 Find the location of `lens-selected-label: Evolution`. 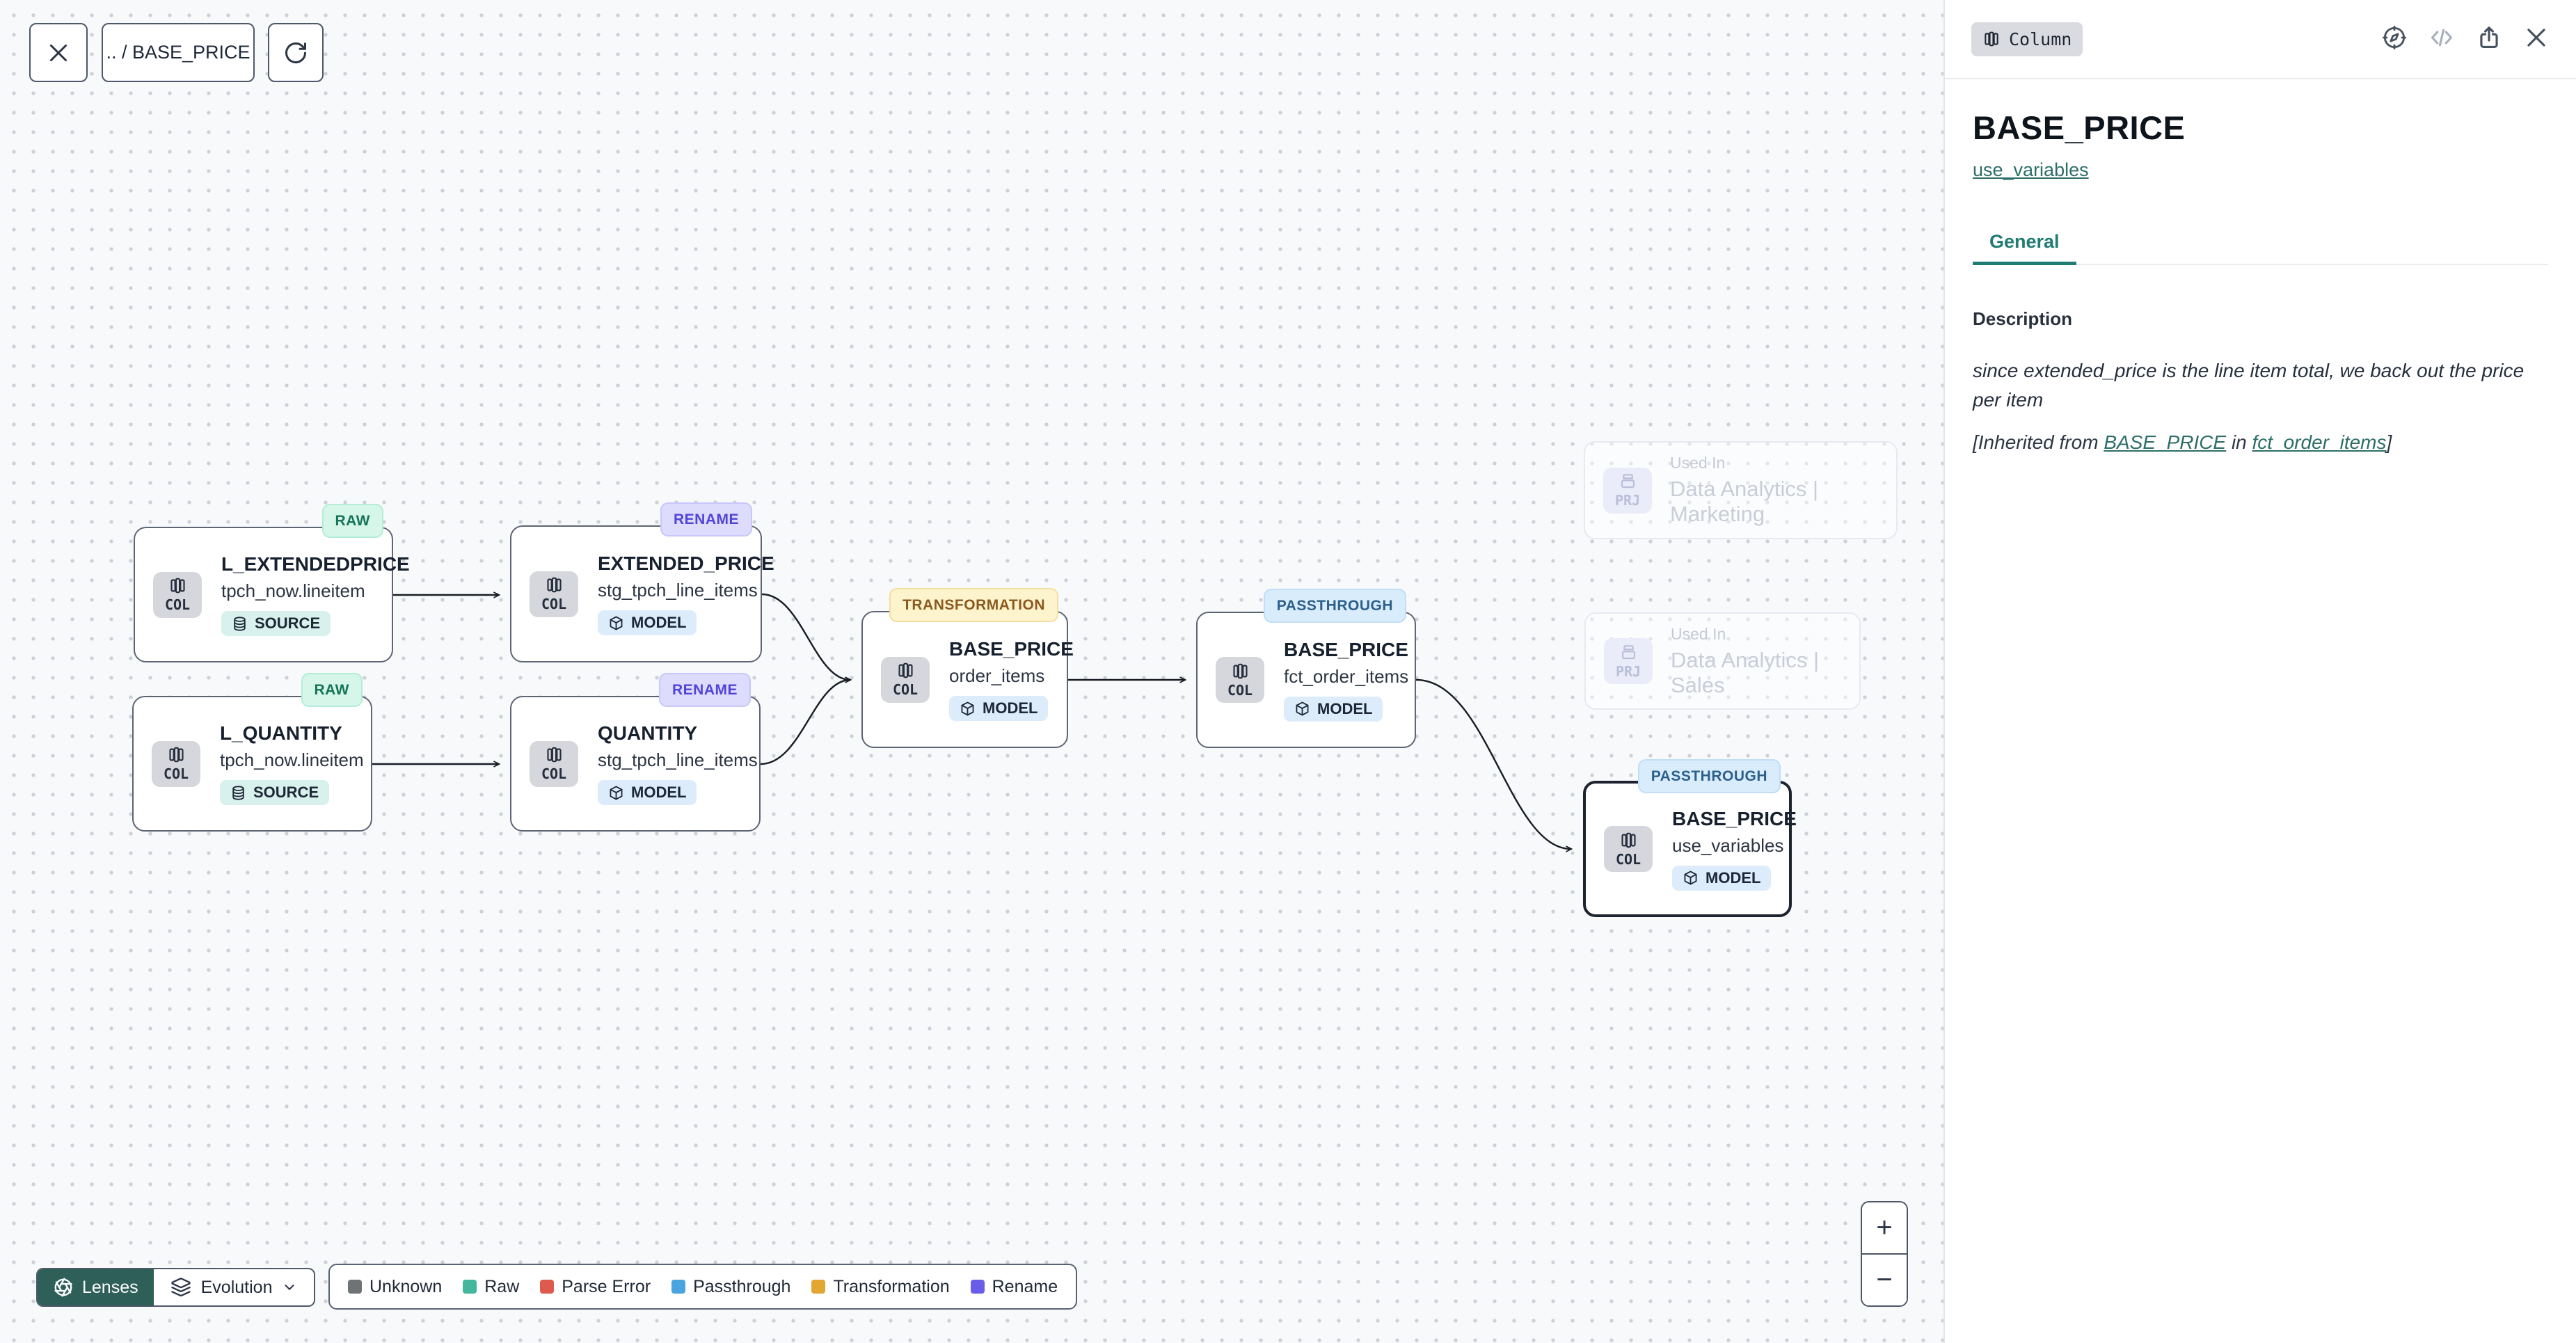

lens-selected-label: Evolution is located at coordinates (236, 1287).